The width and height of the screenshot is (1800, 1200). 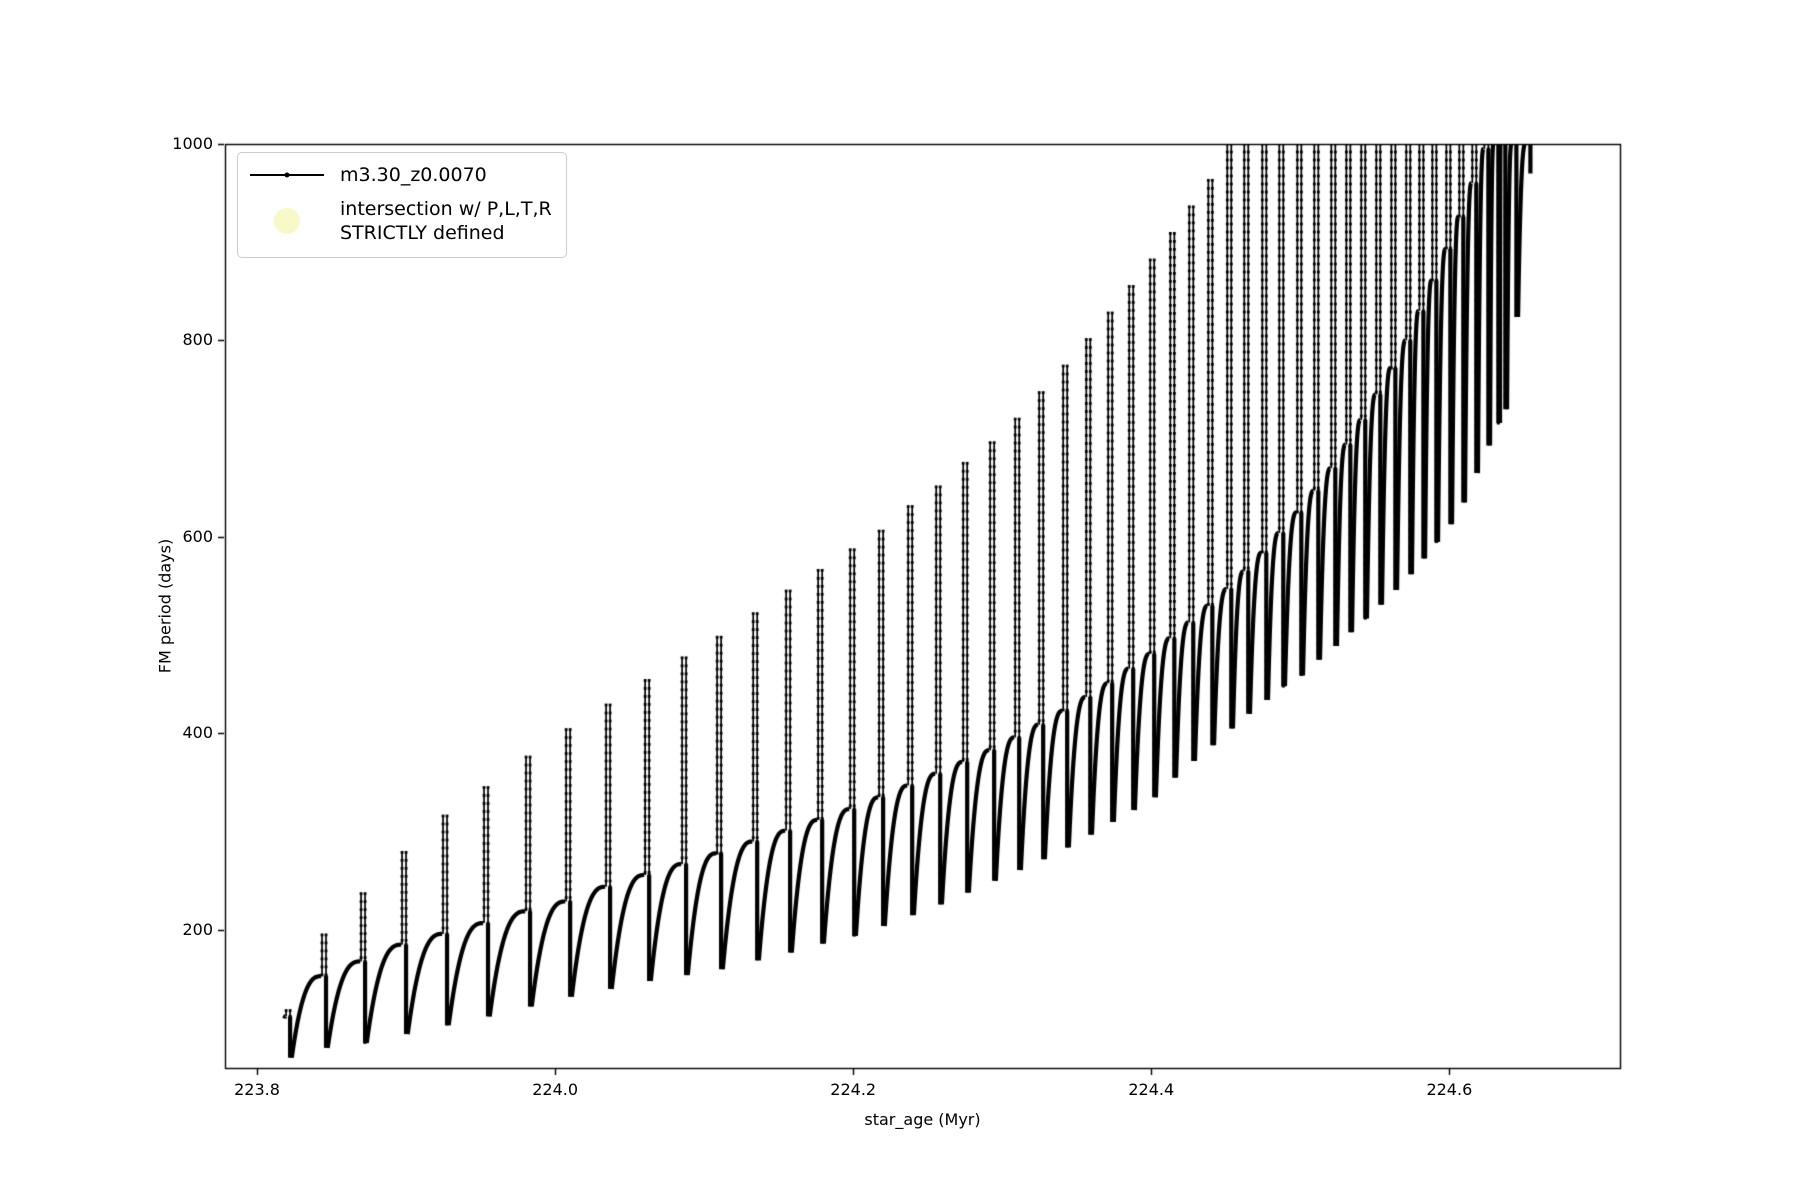 I want to click on legend-line-sample, so click(x=287, y=175).